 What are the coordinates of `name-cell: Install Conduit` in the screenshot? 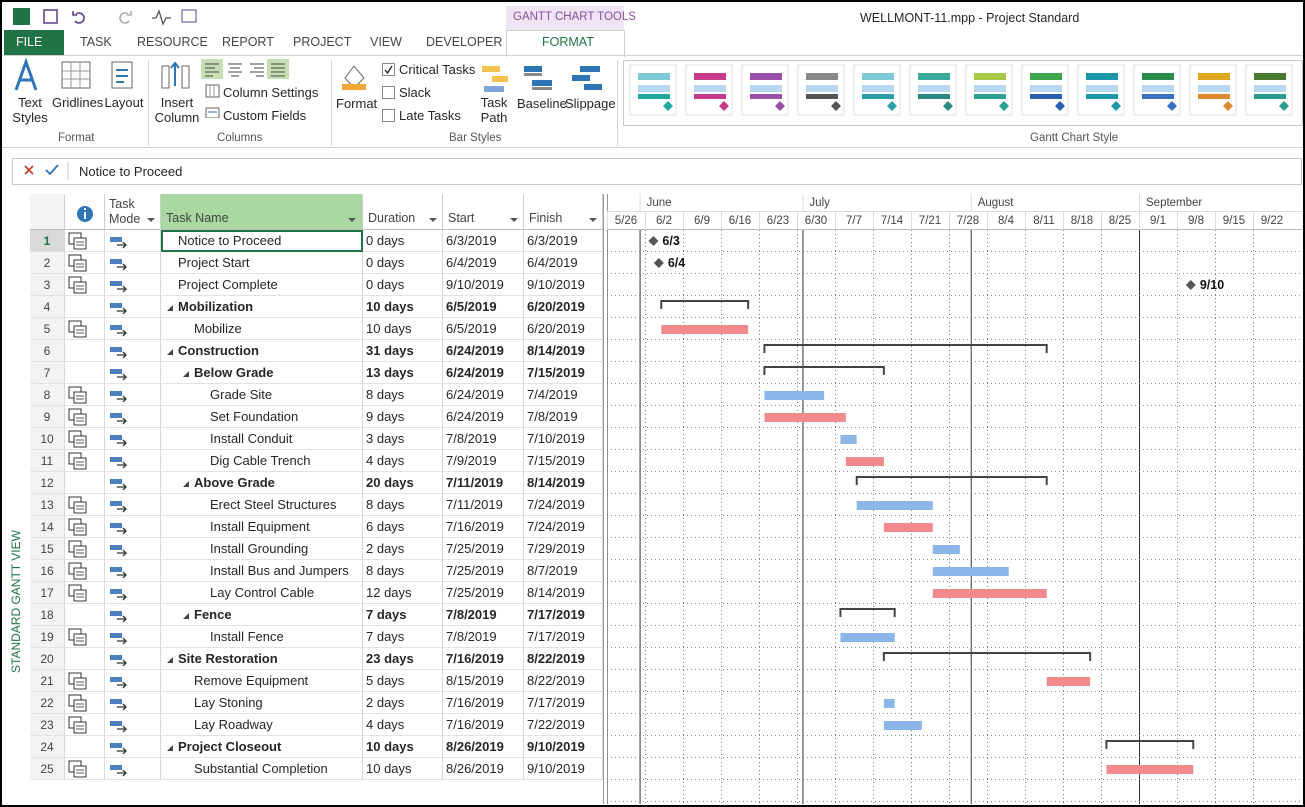 It's located at (262, 439).